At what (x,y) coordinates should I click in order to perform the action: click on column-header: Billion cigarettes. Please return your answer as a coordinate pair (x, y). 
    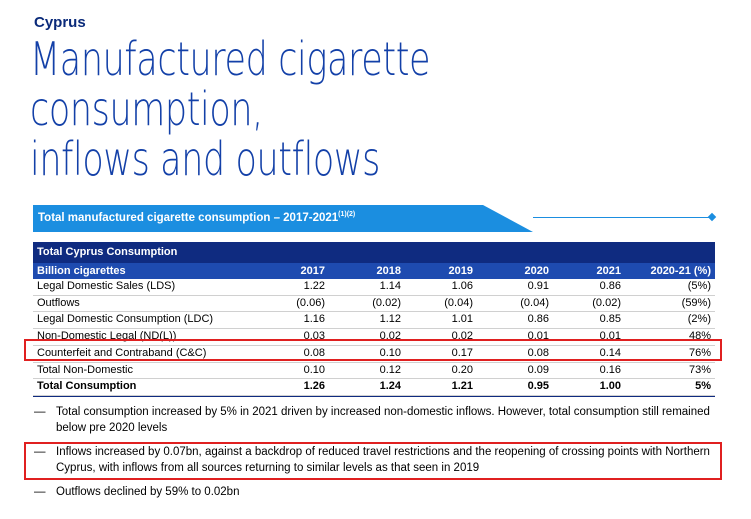
    Looking at the image, I should click on (81, 271).